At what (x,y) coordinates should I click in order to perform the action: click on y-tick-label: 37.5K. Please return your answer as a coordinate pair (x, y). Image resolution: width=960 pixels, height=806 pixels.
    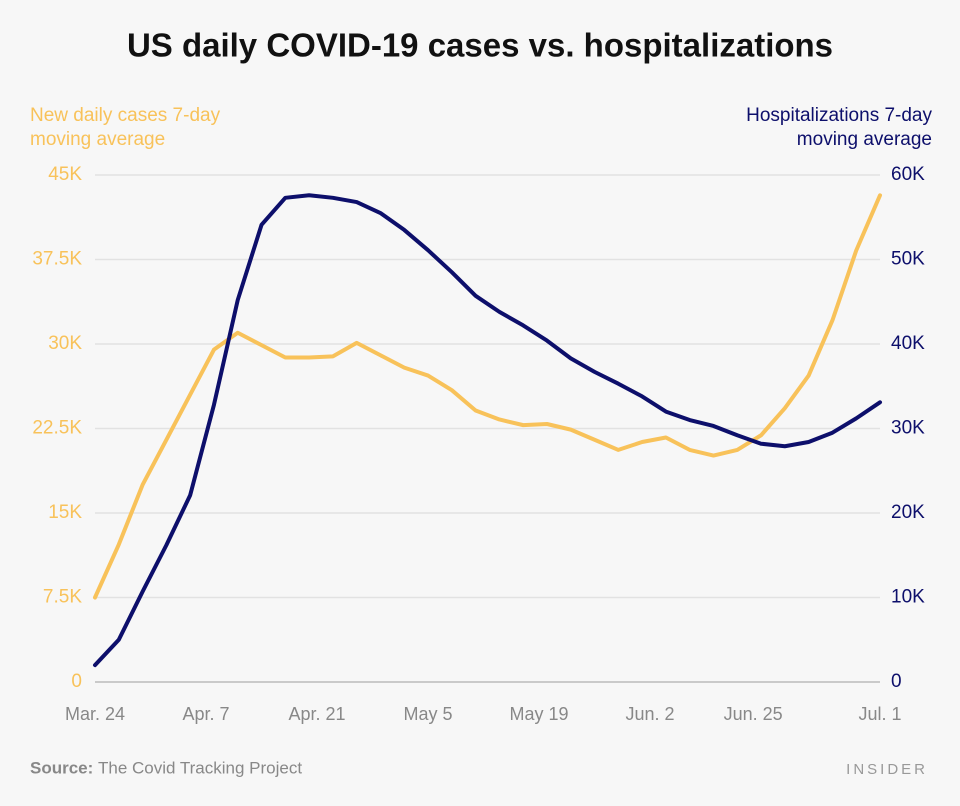
    Looking at the image, I should click on (57, 259).